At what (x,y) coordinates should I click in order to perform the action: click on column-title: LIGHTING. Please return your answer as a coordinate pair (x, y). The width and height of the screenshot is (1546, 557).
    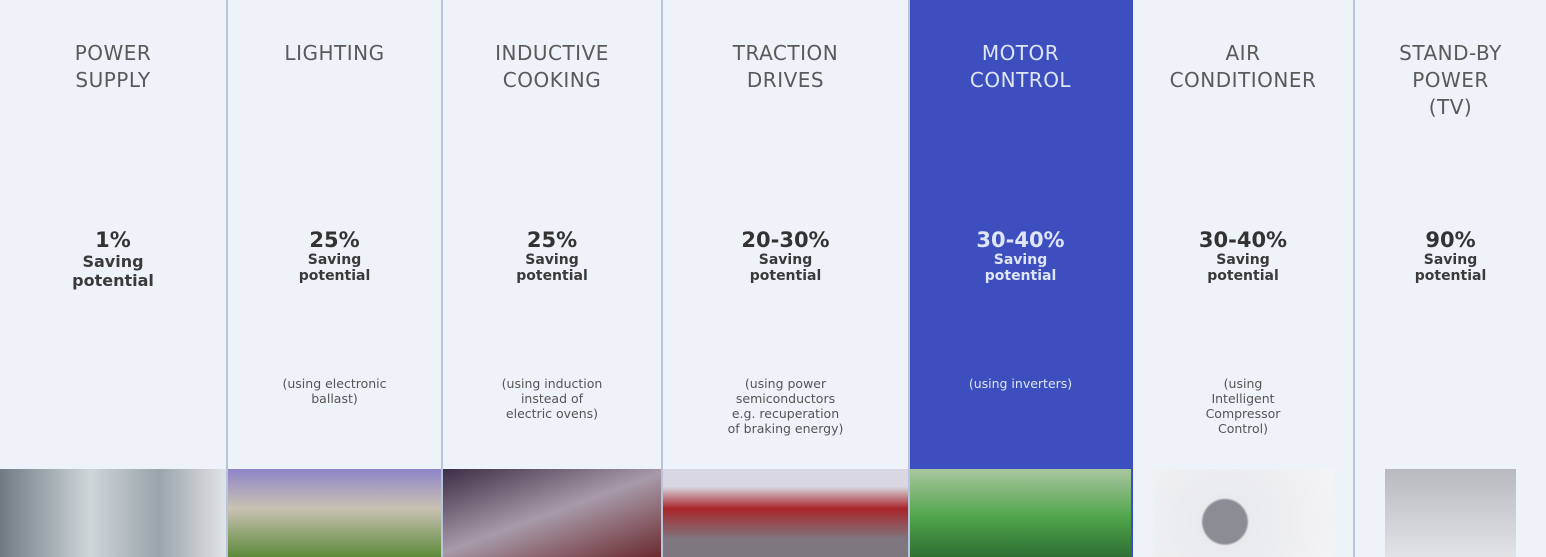
    Looking at the image, I should click on (334, 53).